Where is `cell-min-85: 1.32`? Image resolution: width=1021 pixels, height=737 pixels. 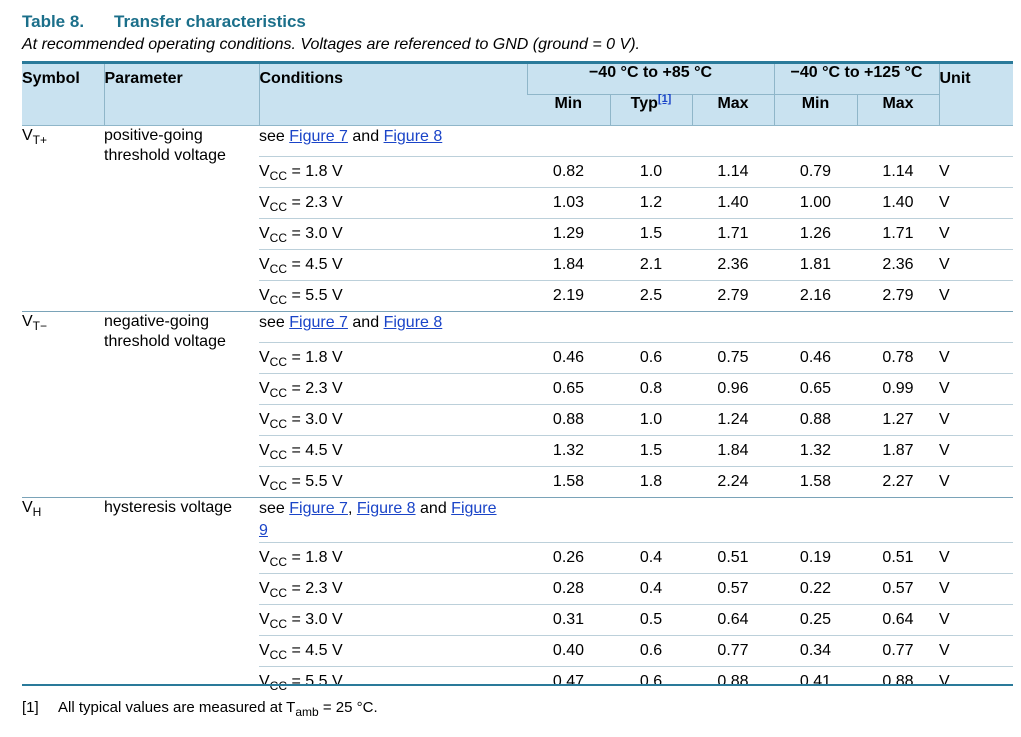
cell-min-85: 1.32 is located at coordinates (568, 451).